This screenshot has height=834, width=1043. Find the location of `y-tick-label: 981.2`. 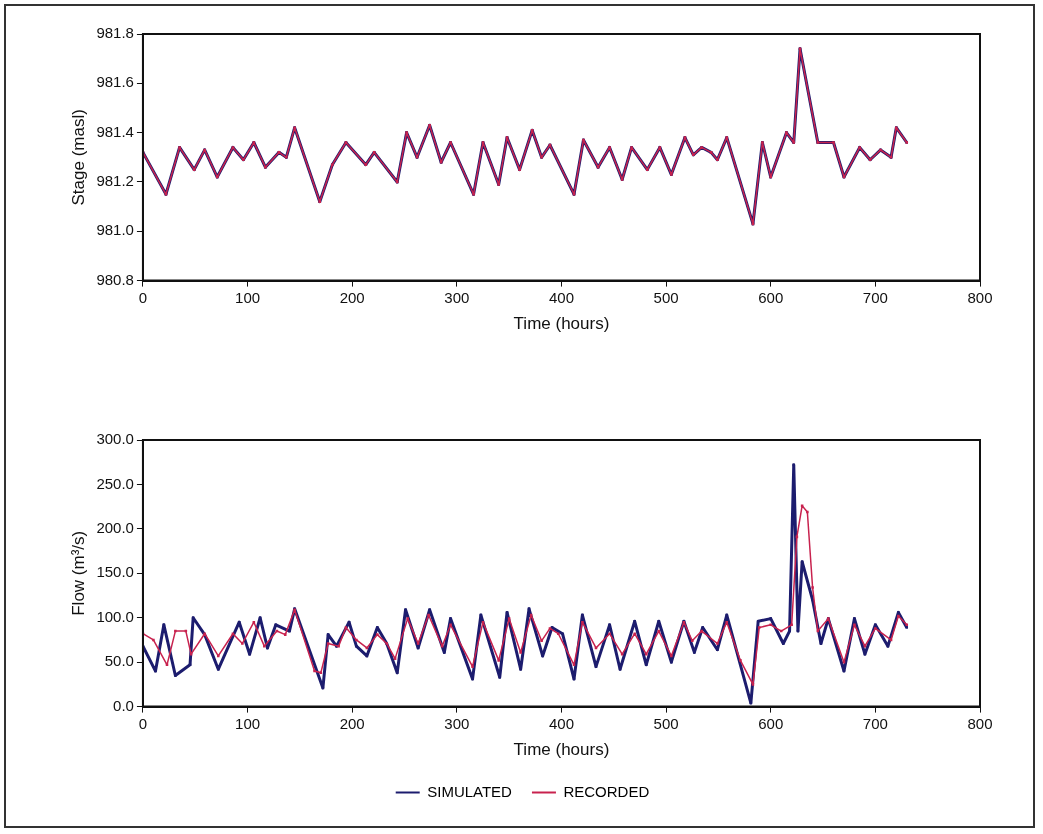

y-tick-label: 981.2 is located at coordinates (115, 181).